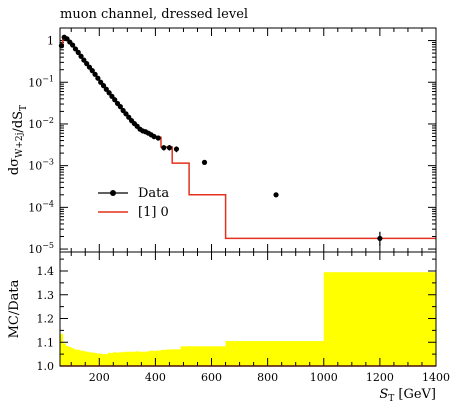  What do you see at coordinates (46, 271) in the screenshot?
I see `ratio-y-tick-label: 1.4` at bounding box center [46, 271].